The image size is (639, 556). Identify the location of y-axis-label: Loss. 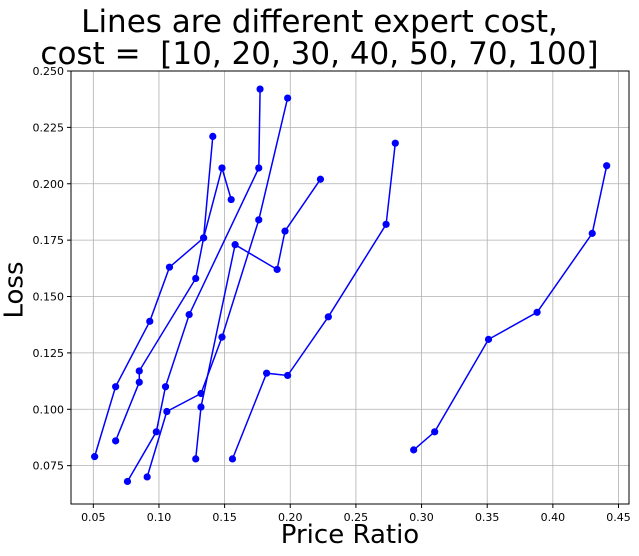
(15, 290).